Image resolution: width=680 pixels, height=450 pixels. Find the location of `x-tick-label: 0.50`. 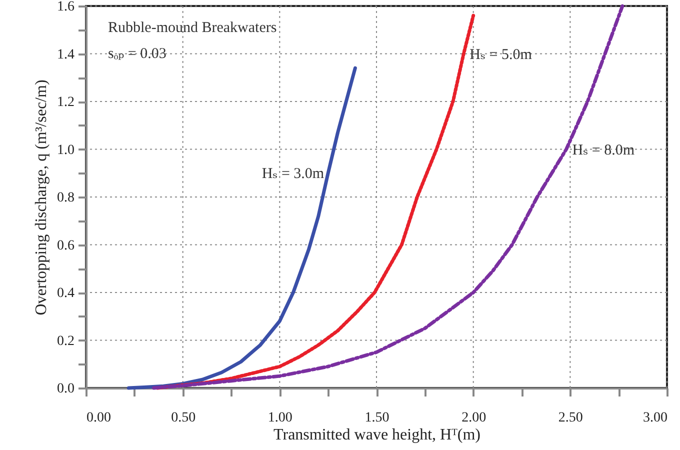

x-tick-label: 0.50 is located at coordinates (183, 418).